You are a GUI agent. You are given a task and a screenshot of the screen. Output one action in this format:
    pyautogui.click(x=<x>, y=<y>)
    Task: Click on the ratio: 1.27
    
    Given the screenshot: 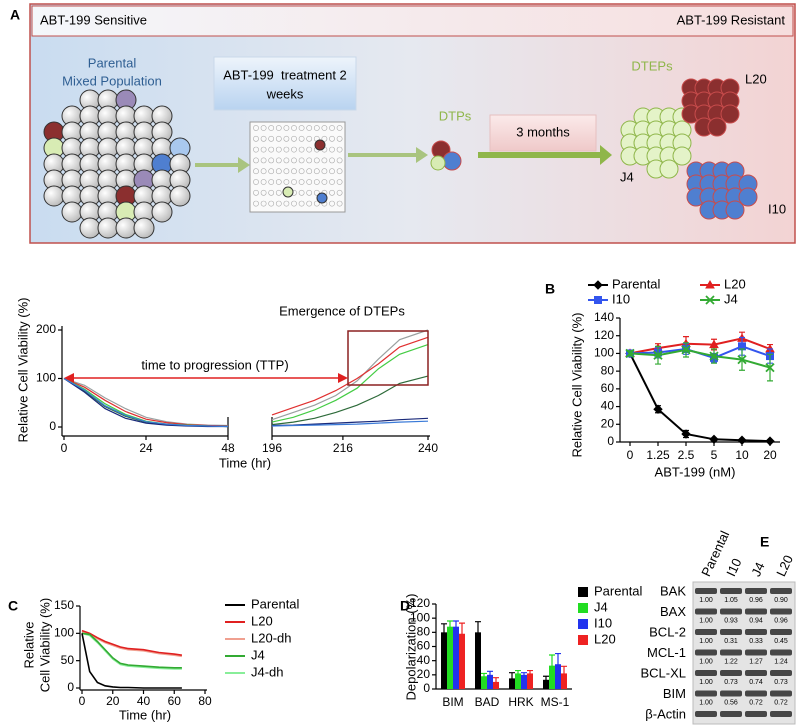 What is the action you would take?
    pyautogui.click(x=756, y=661)
    